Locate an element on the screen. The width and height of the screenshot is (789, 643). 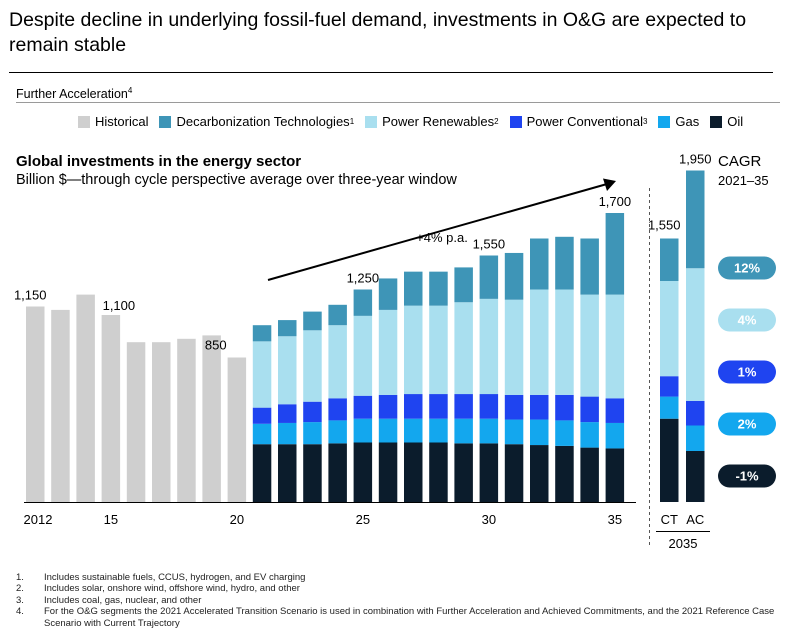
footnote-number: 1. is located at coordinates (20, 577).